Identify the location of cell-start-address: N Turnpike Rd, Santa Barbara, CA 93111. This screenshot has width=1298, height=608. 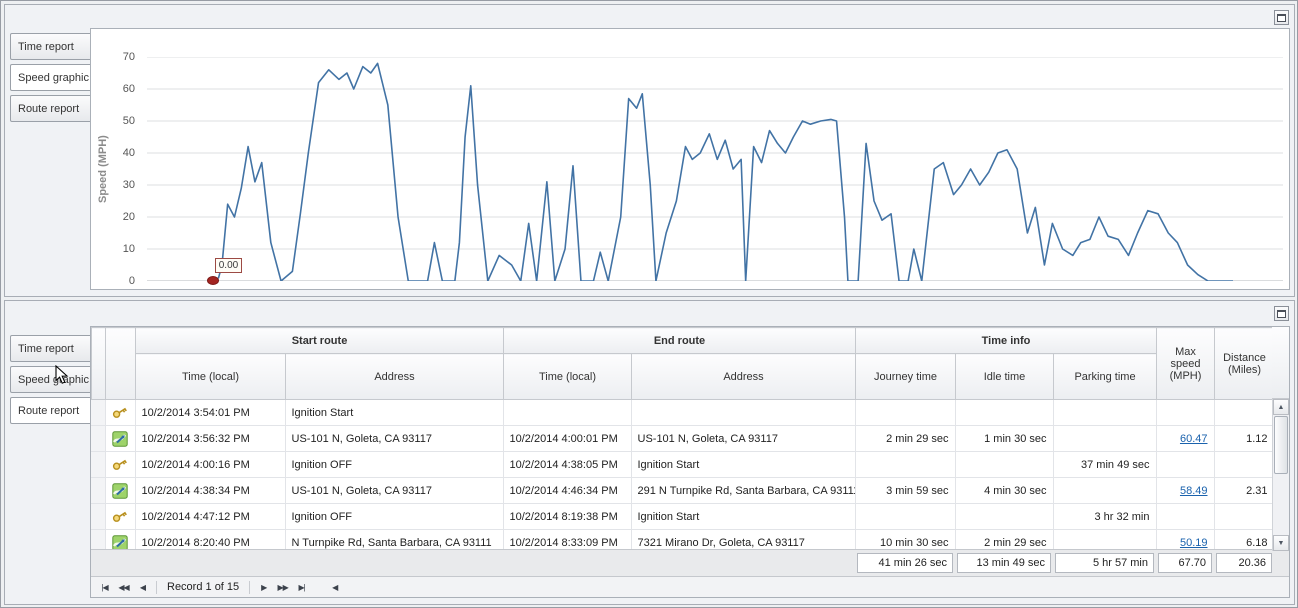
(394, 539).